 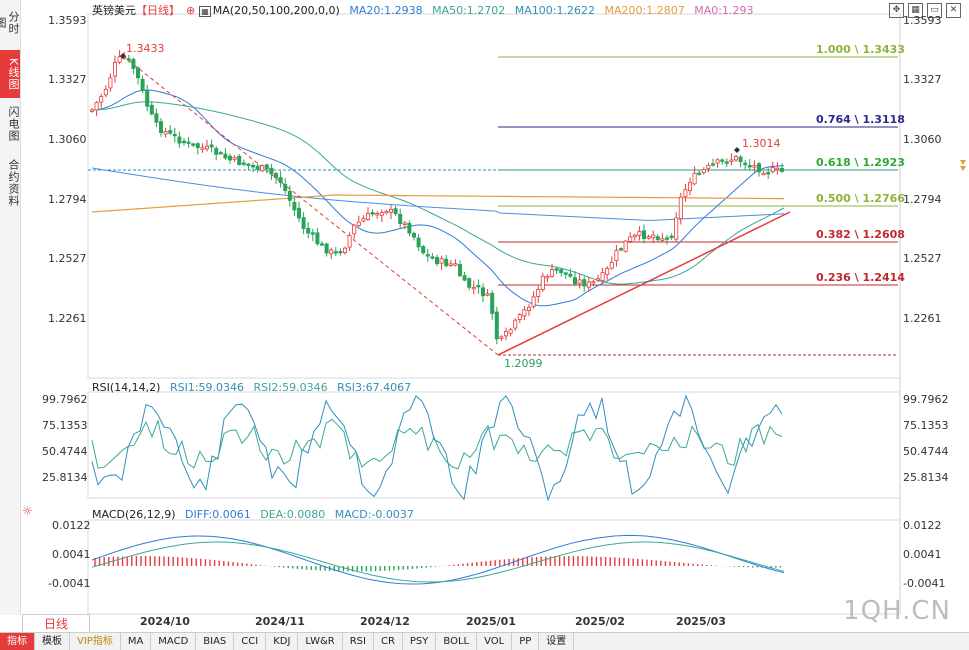 What do you see at coordinates (925, 10) in the screenshot?
I see `window-toolbar: ✥ ▦ ▭ ✕` at bounding box center [925, 10].